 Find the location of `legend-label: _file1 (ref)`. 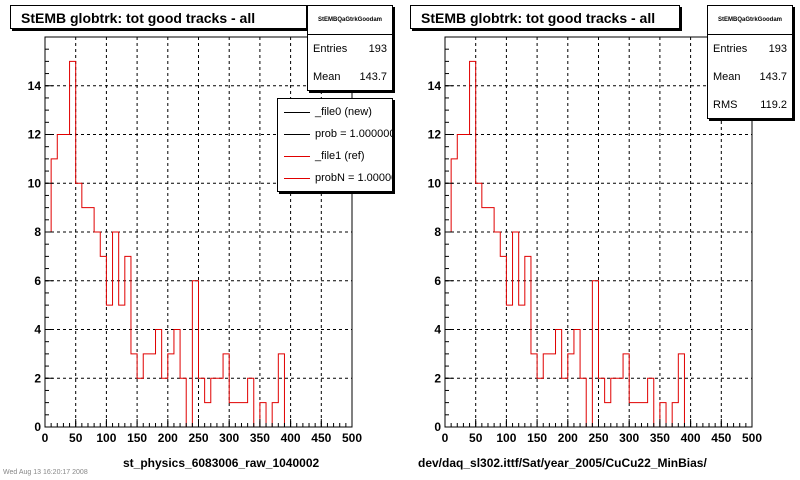

legend-label: _file1 (ref) is located at coordinates (340, 156).